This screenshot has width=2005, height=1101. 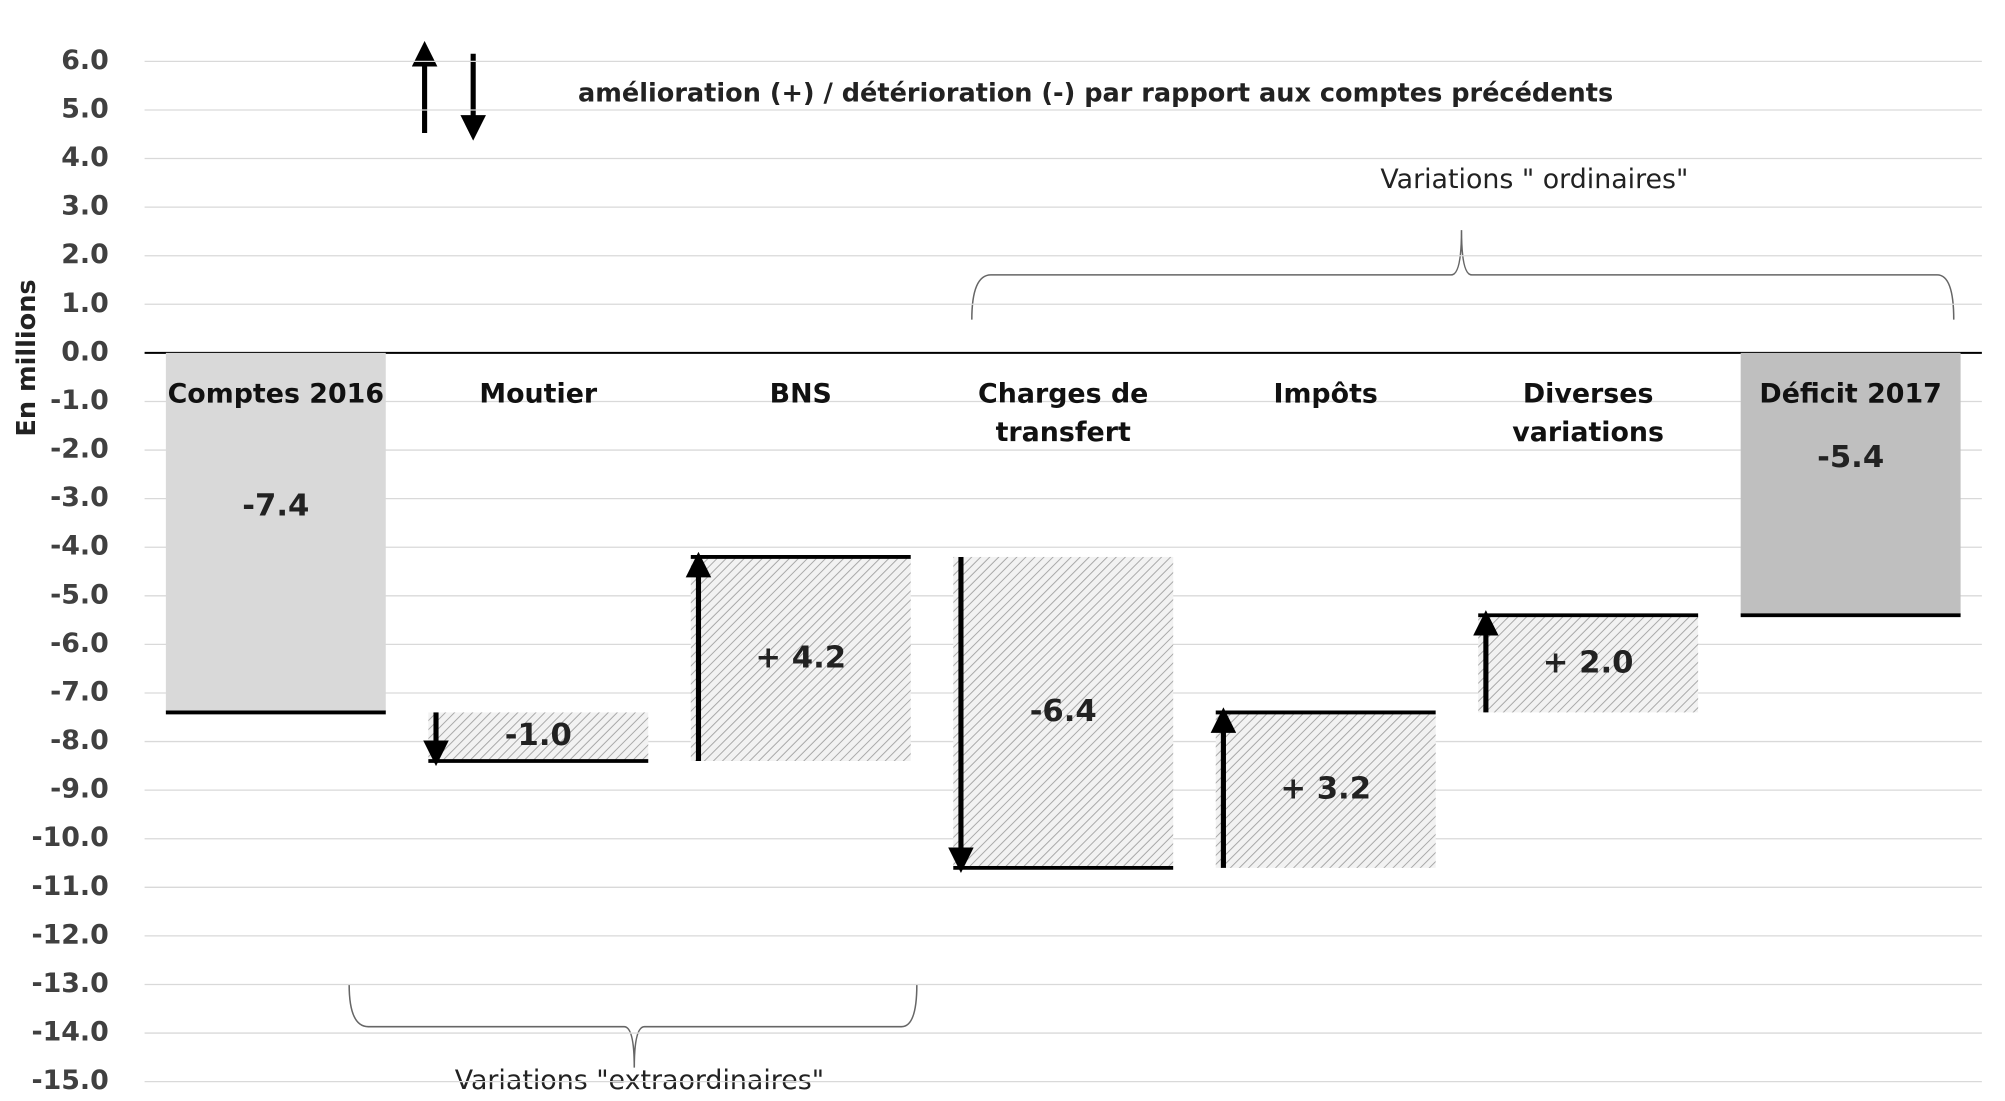 What do you see at coordinates (79, 740) in the screenshot?
I see `y-tick-label: -8.0` at bounding box center [79, 740].